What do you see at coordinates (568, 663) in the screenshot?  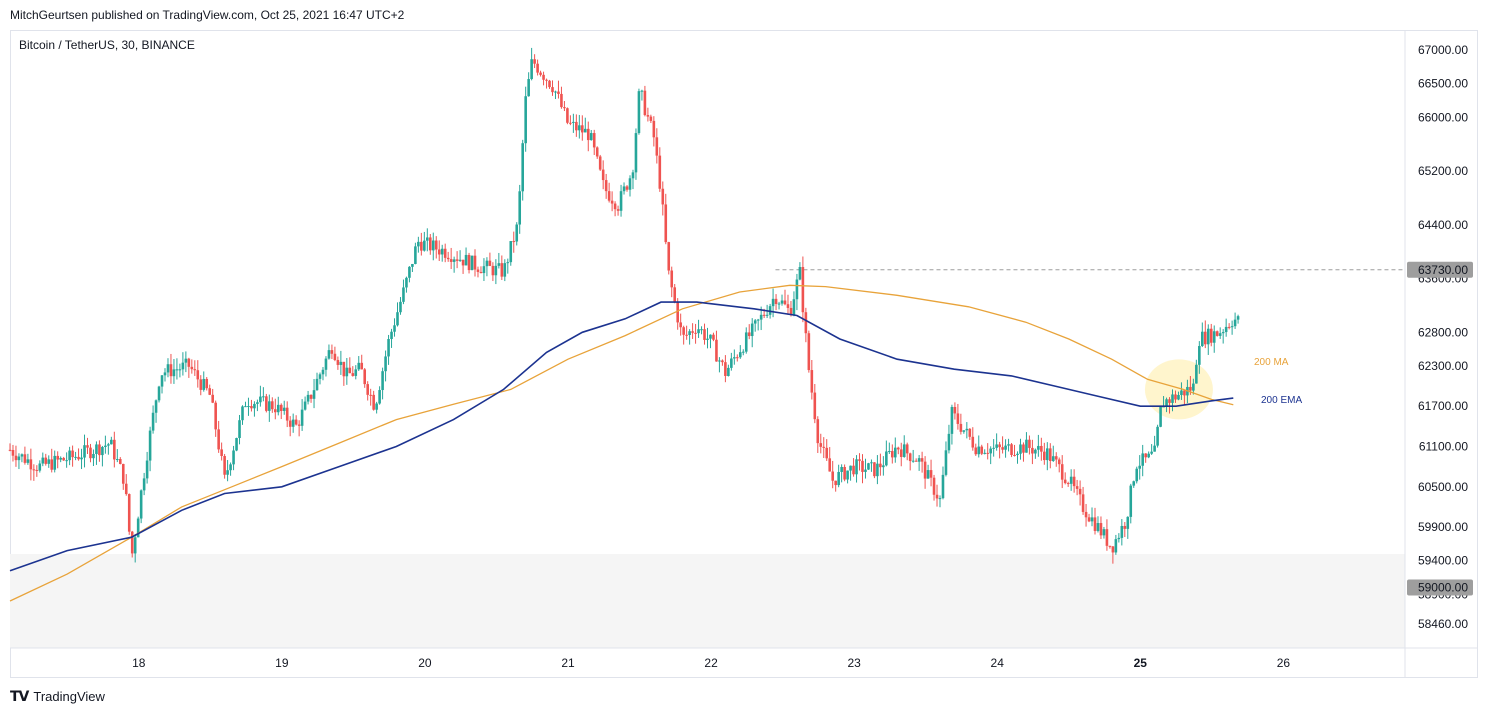 I see `time-tick-label: 21` at bounding box center [568, 663].